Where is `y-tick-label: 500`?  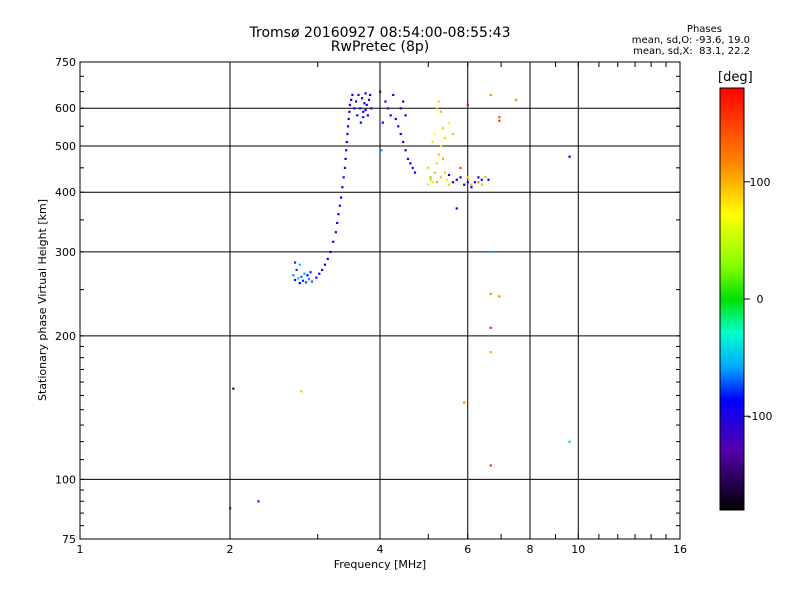
y-tick-label: 500 is located at coordinates (65, 146).